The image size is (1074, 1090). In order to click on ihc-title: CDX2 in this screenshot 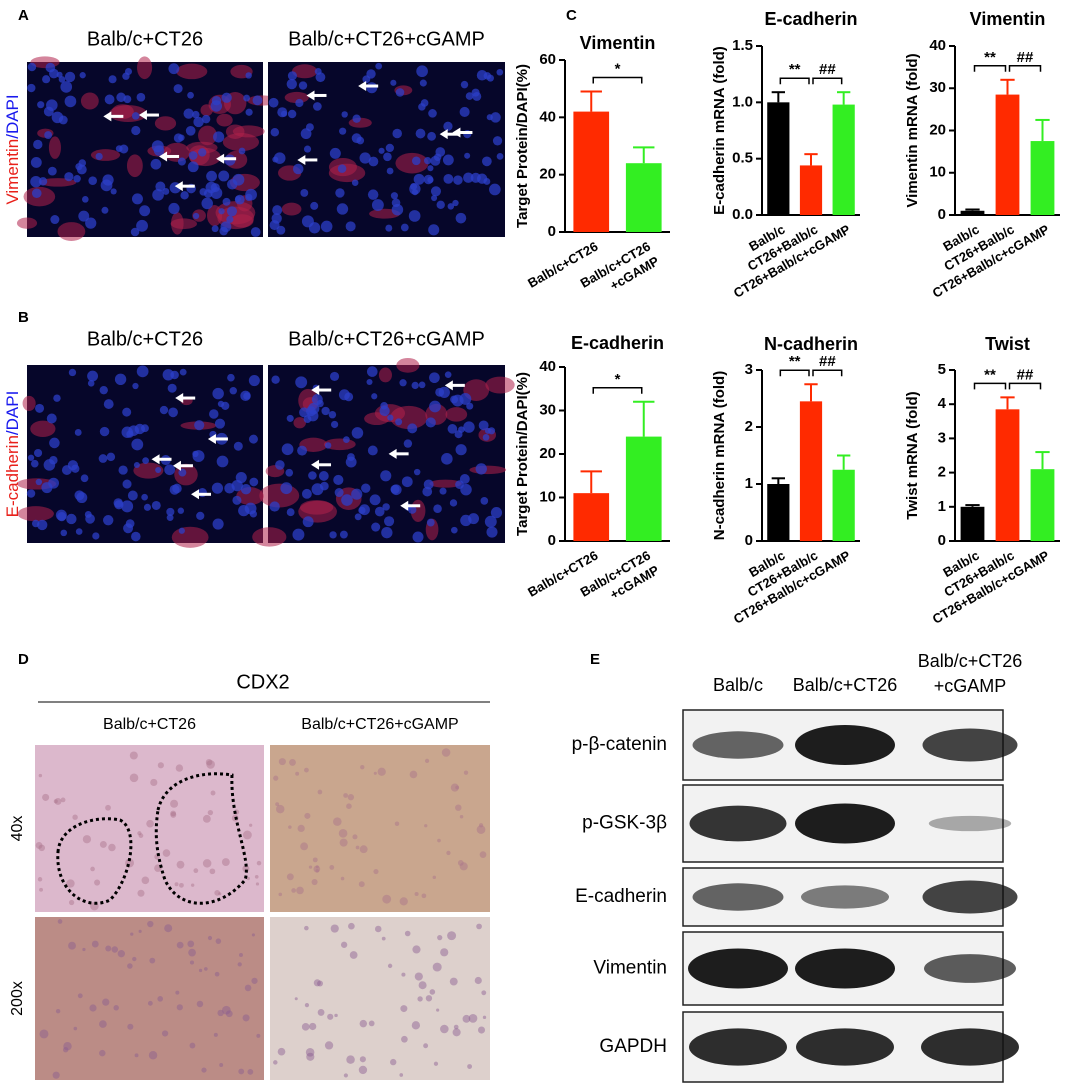, I will do `click(262, 682)`.